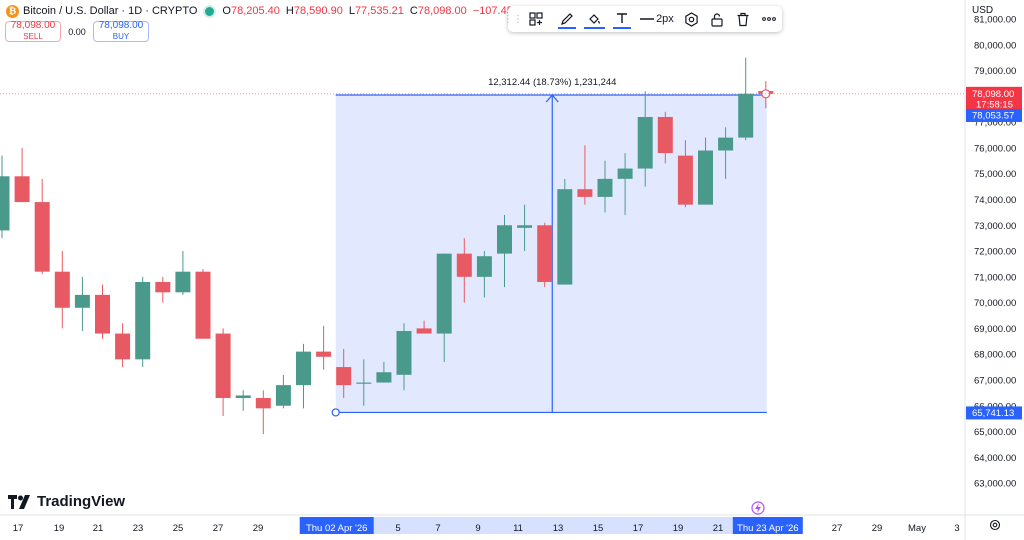  Describe the element at coordinates (255, 11) in the screenshot. I see `open-value: 78,205.40` at that location.